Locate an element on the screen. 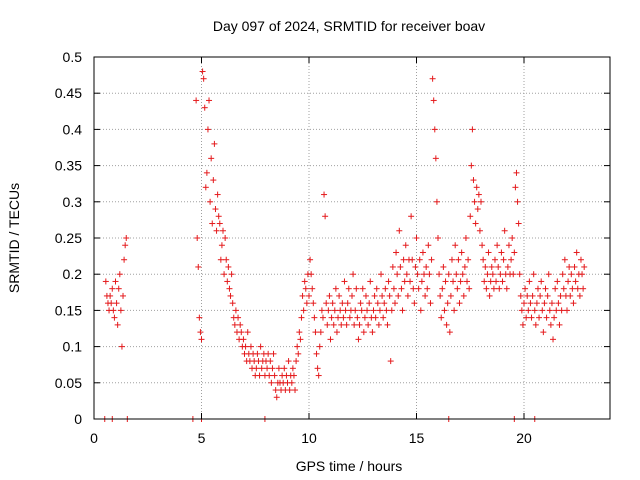 Image resolution: width=640 pixels, height=480 pixels. y-tick-label: 0.15 is located at coordinates (68, 310).